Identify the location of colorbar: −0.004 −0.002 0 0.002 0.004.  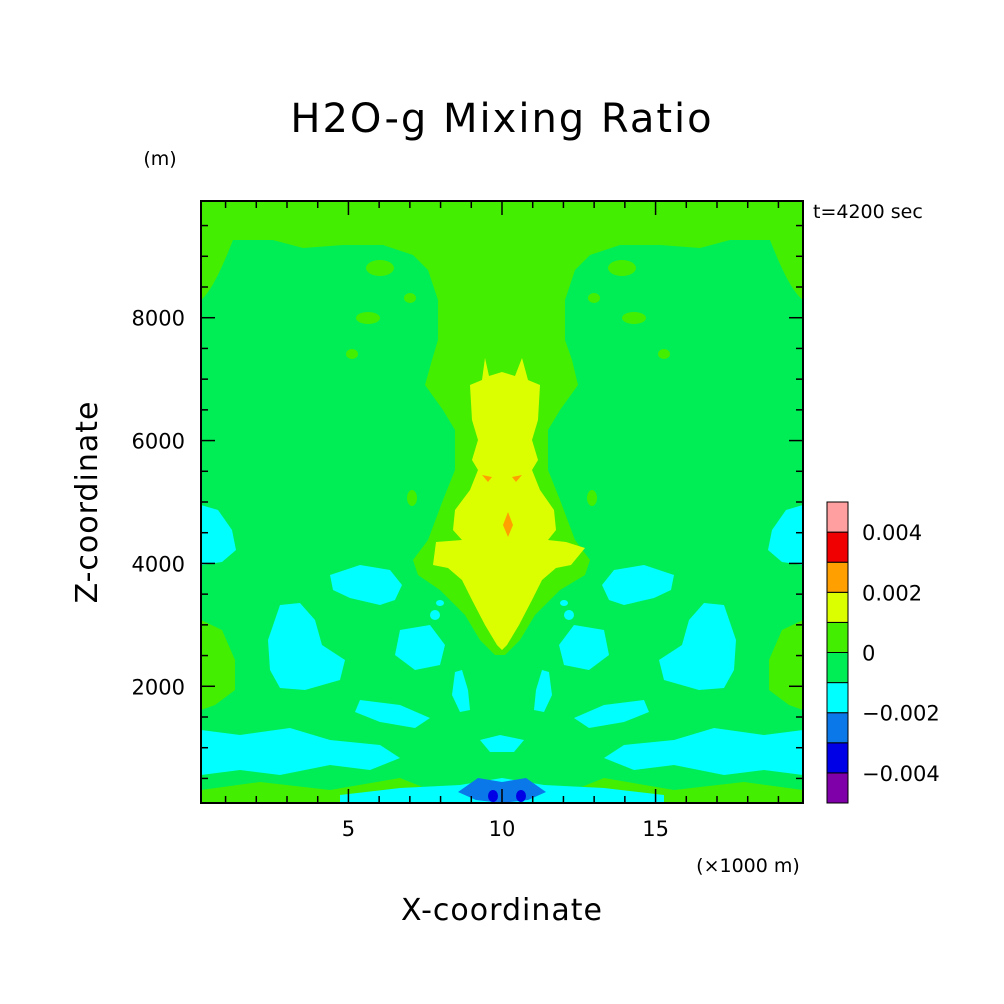
(883, 652).